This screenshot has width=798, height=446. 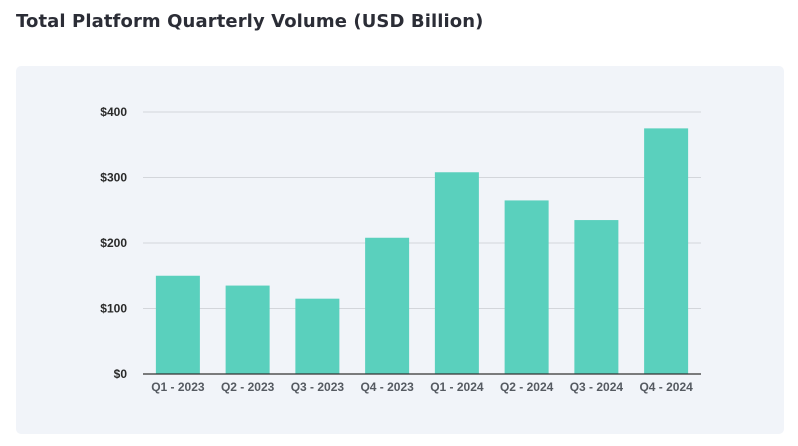 I want to click on y-tick-label: $100, so click(x=113, y=309).